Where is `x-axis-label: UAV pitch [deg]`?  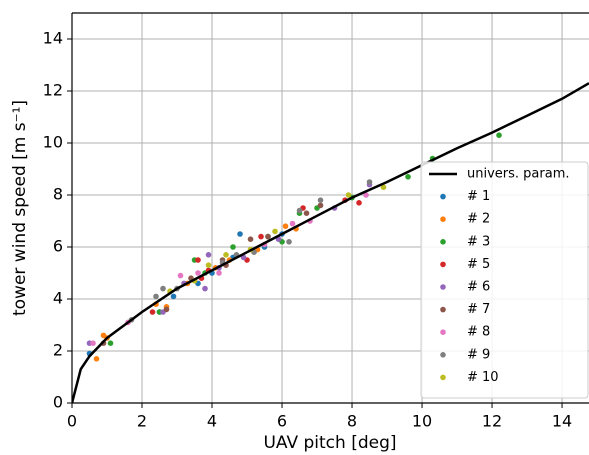
x-axis-label: UAV pitch [deg] is located at coordinates (329, 443).